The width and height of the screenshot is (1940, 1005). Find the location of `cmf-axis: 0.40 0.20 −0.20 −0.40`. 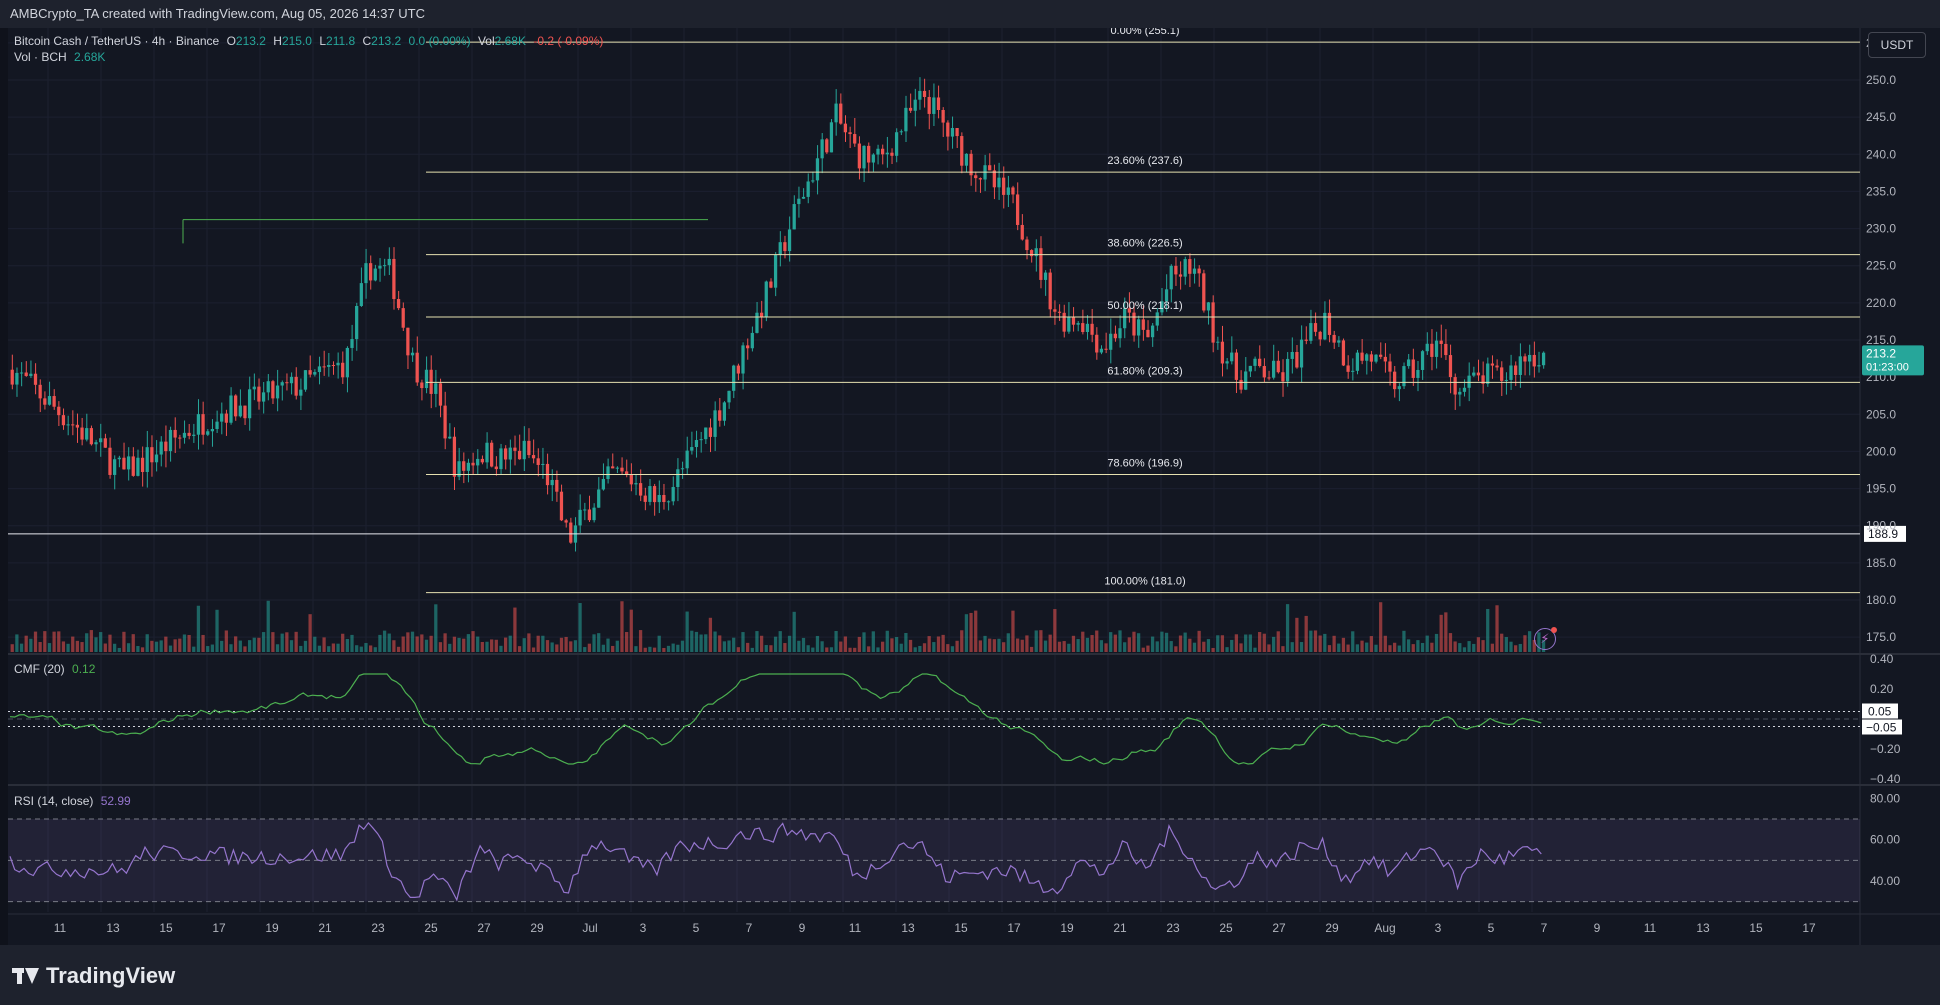

cmf-axis: 0.40 0.20 −0.20 −0.40 is located at coordinates (1885, 719).